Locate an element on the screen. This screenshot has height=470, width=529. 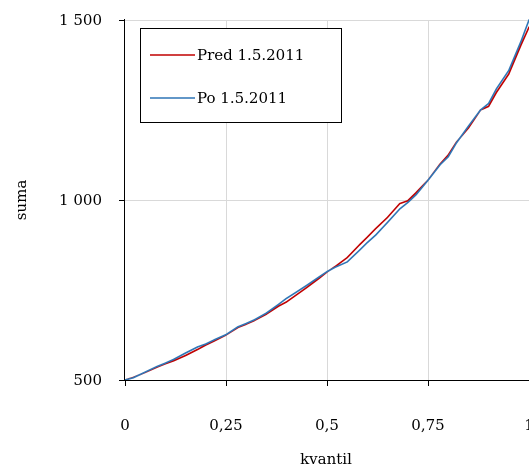
legend-box is located at coordinates (241, 75).